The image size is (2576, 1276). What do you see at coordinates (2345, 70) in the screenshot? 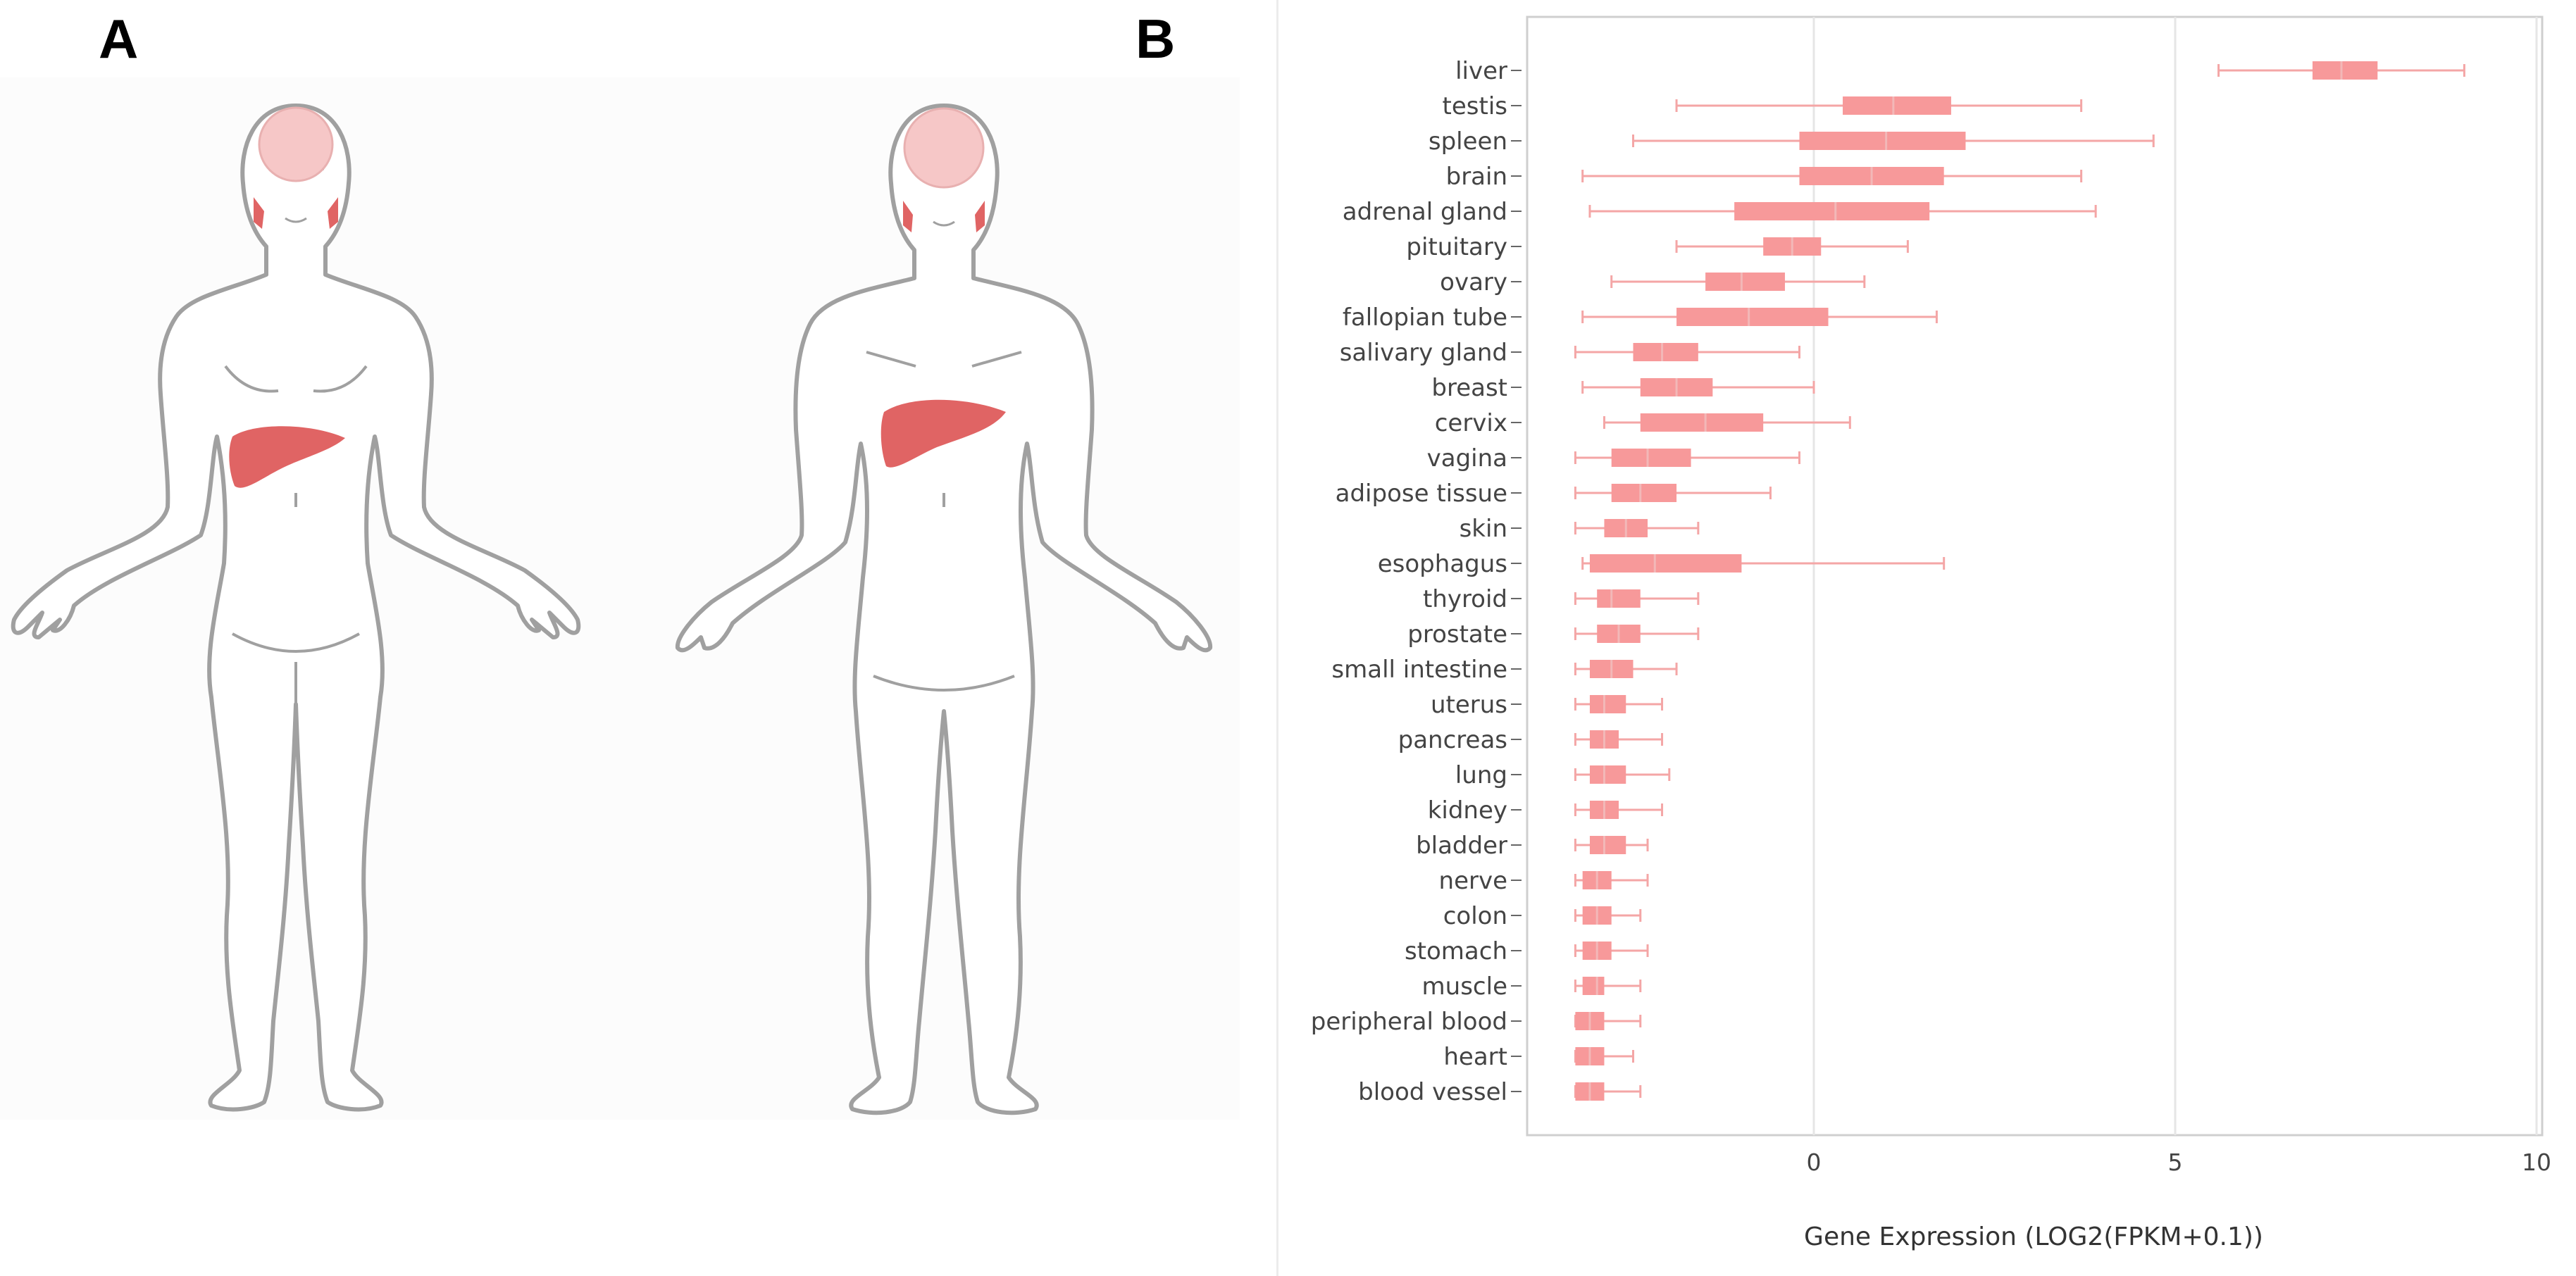
I see `box-iqr-liver` at bounding box center [2345, 70].